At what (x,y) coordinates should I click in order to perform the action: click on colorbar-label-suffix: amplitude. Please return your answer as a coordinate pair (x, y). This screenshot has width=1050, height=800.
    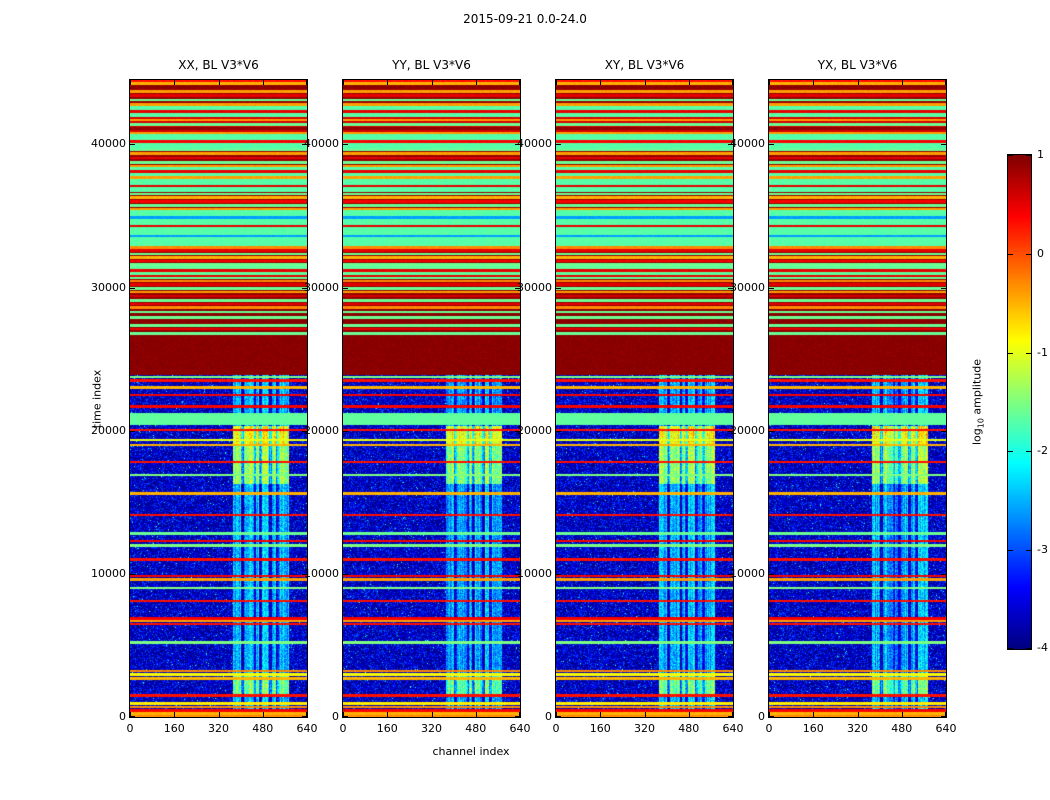
    Looking at the image, I should click on (977, 388).